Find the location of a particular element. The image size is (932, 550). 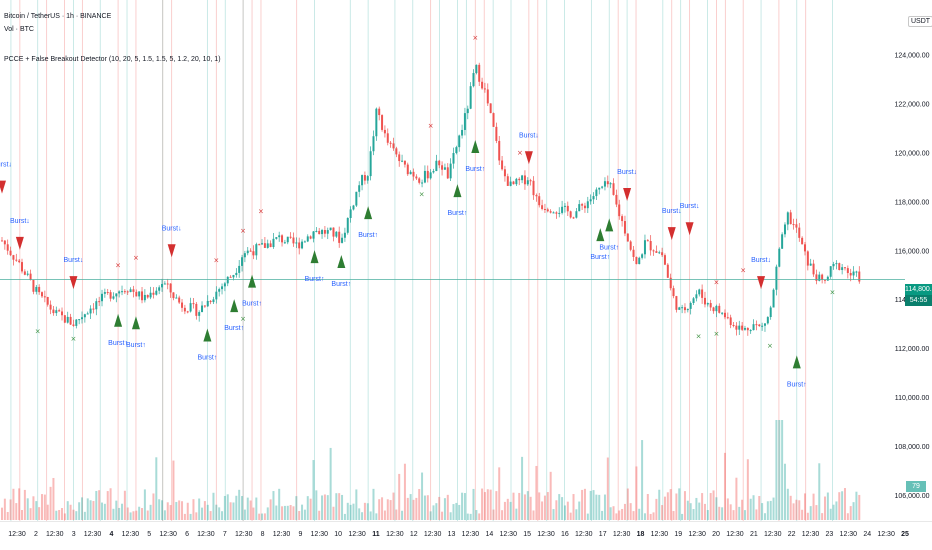

currency-selector: USDT is located at coordinates (920, 21).